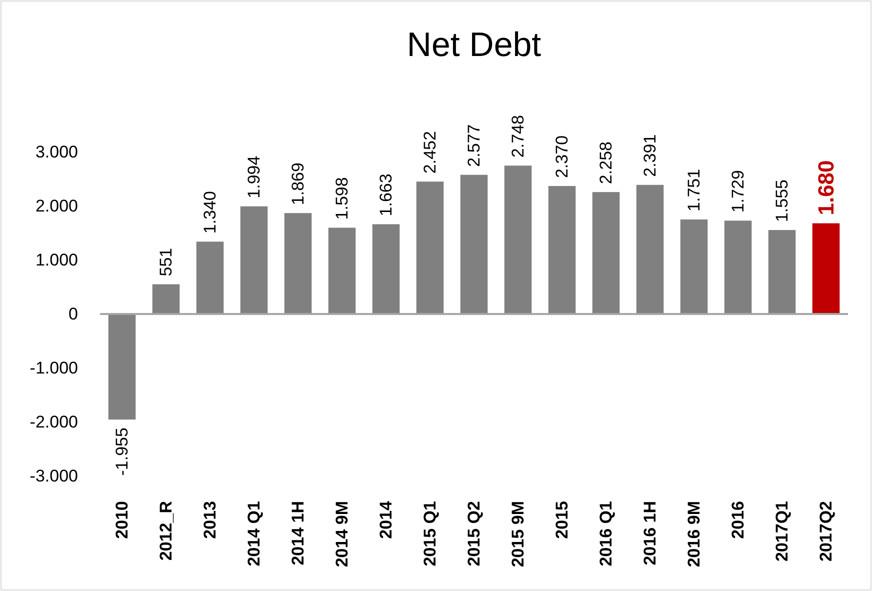  I want to click on x-tick-label: 2017Q2, so click(826, 531).